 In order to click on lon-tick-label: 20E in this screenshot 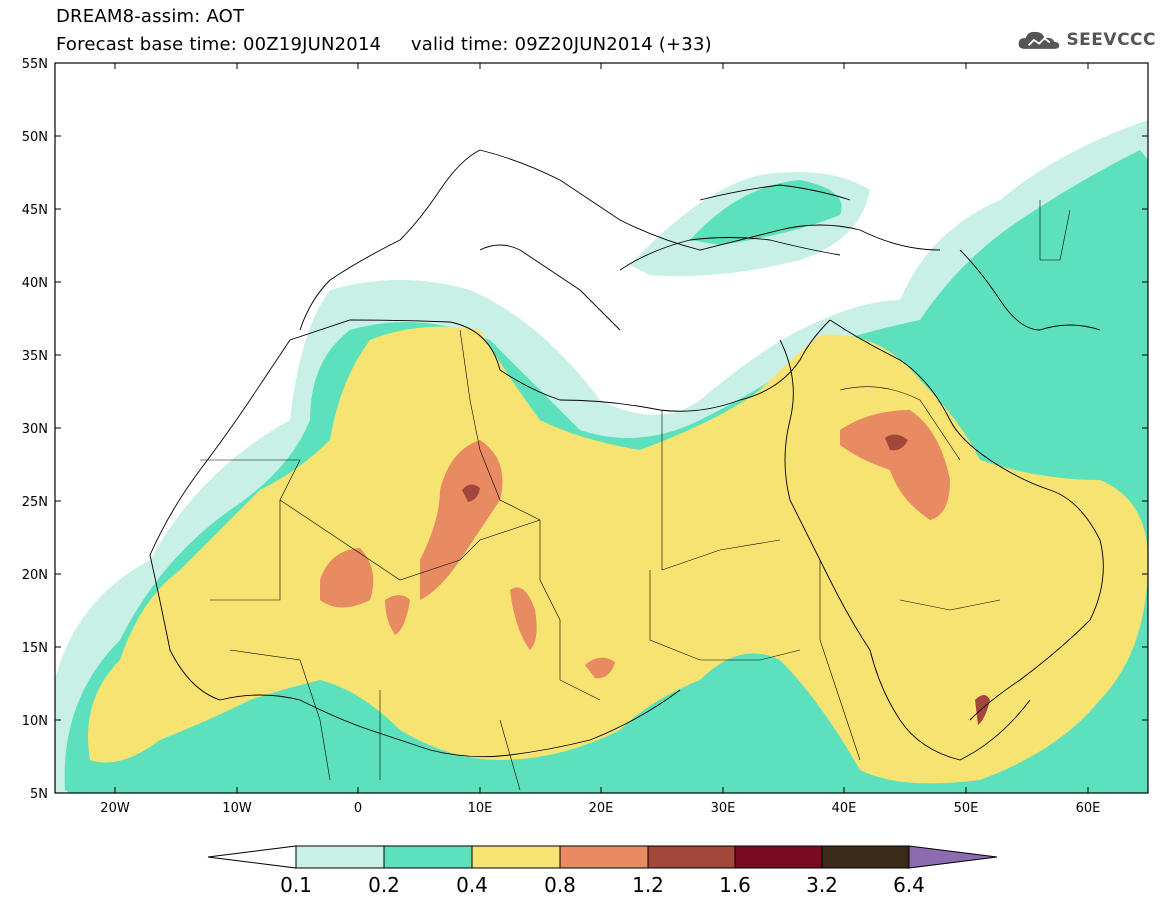, I will do `click(601, 808)`.